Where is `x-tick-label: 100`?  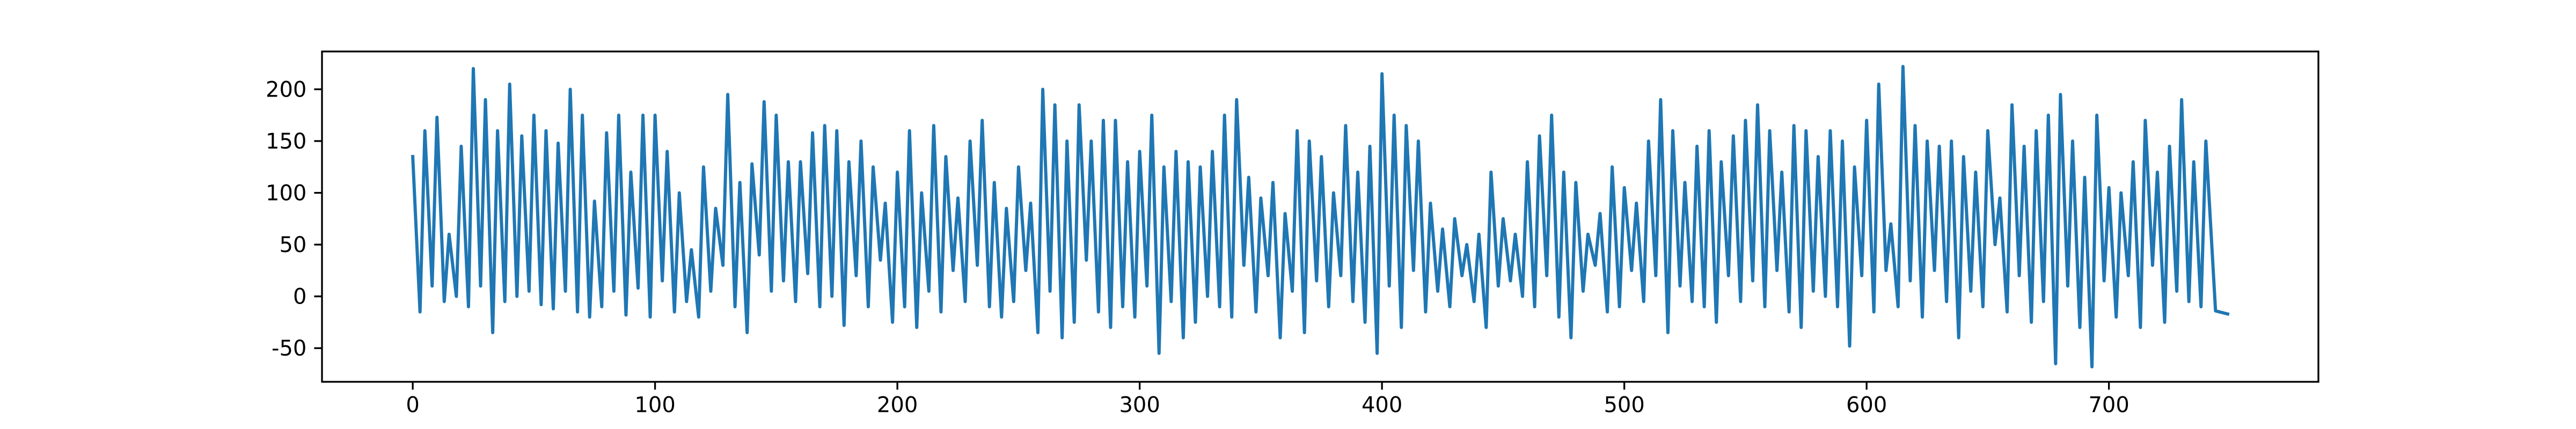 x-tick-label: 100 is located at coordinates (654, 405).